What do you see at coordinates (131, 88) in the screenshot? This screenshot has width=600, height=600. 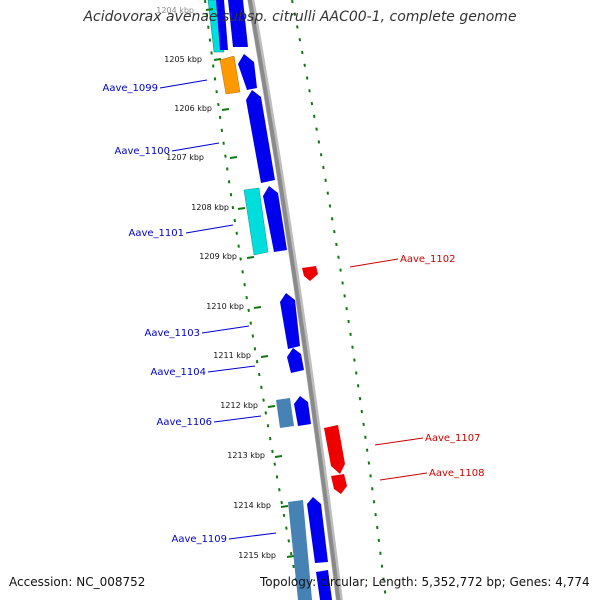 I see `gene-label: Aave_1099` at bounding box center [131, 88].